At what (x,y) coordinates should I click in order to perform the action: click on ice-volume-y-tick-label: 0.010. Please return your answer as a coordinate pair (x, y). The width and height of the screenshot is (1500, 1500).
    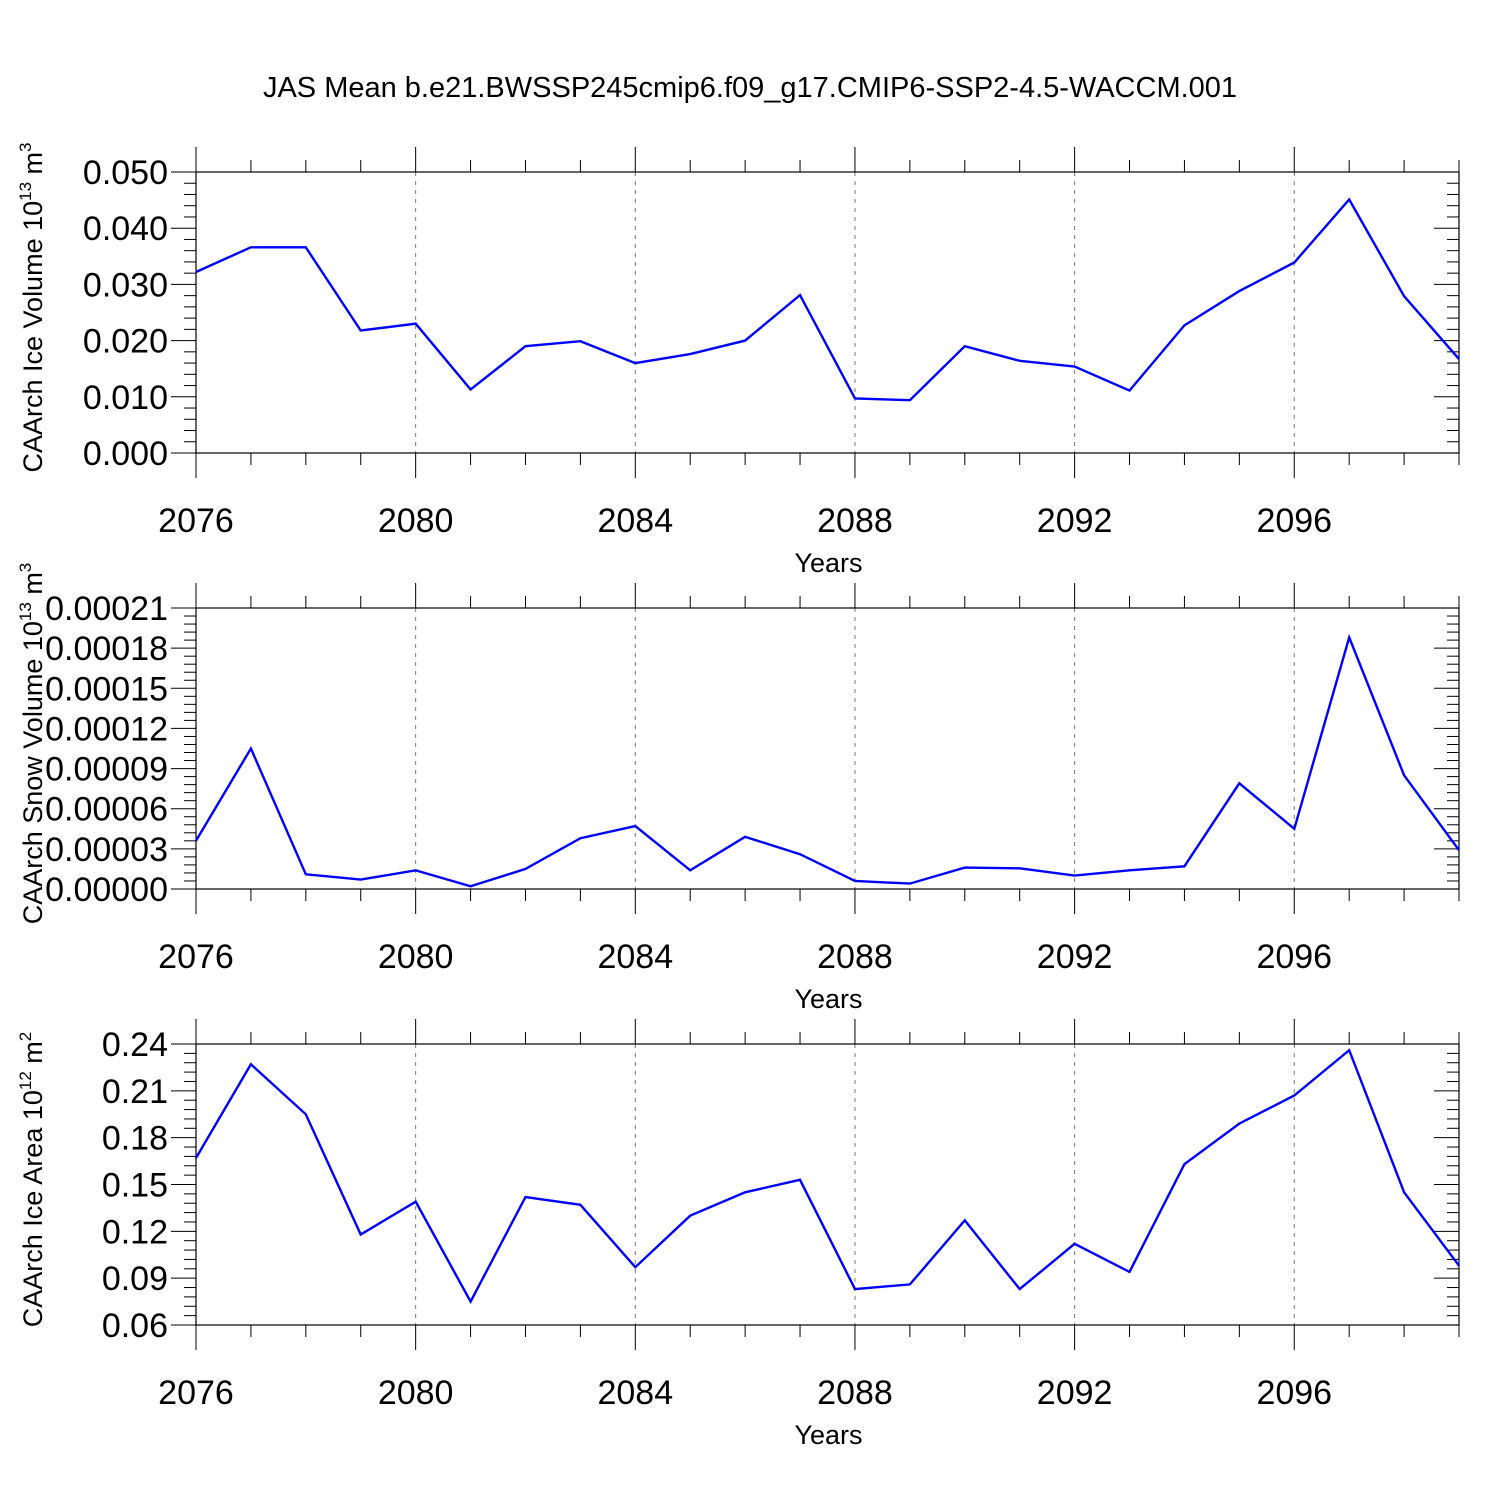
    Looking at the image, I should click on (125, 398).